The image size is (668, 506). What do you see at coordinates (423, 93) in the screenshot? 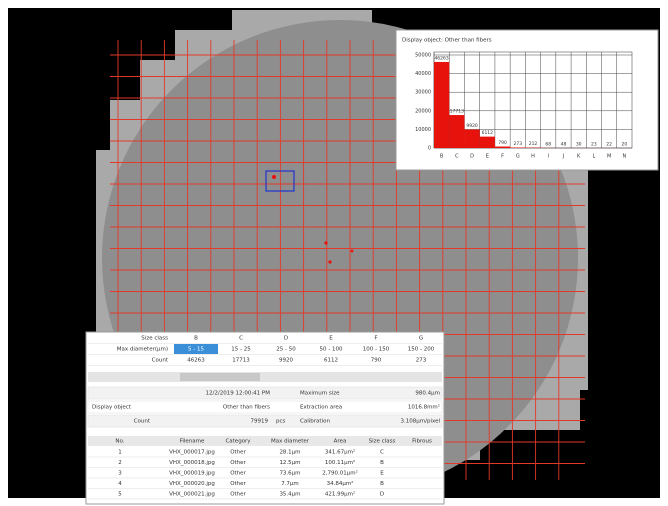
I see `y-tick-label: 30000` at bounding box center [423, 93].